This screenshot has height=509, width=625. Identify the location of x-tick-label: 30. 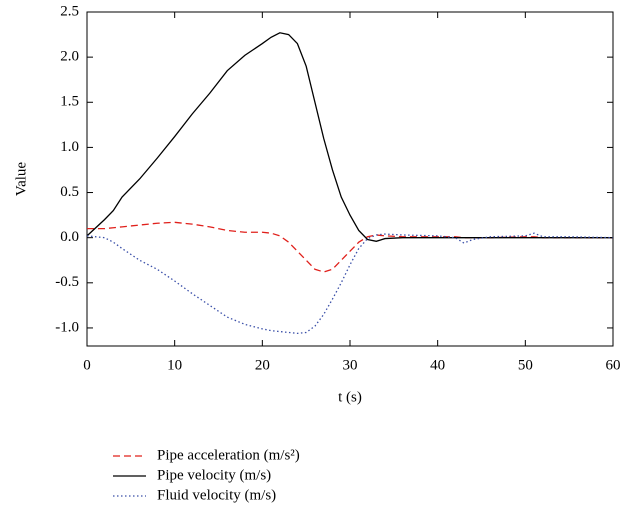
(350, 365).